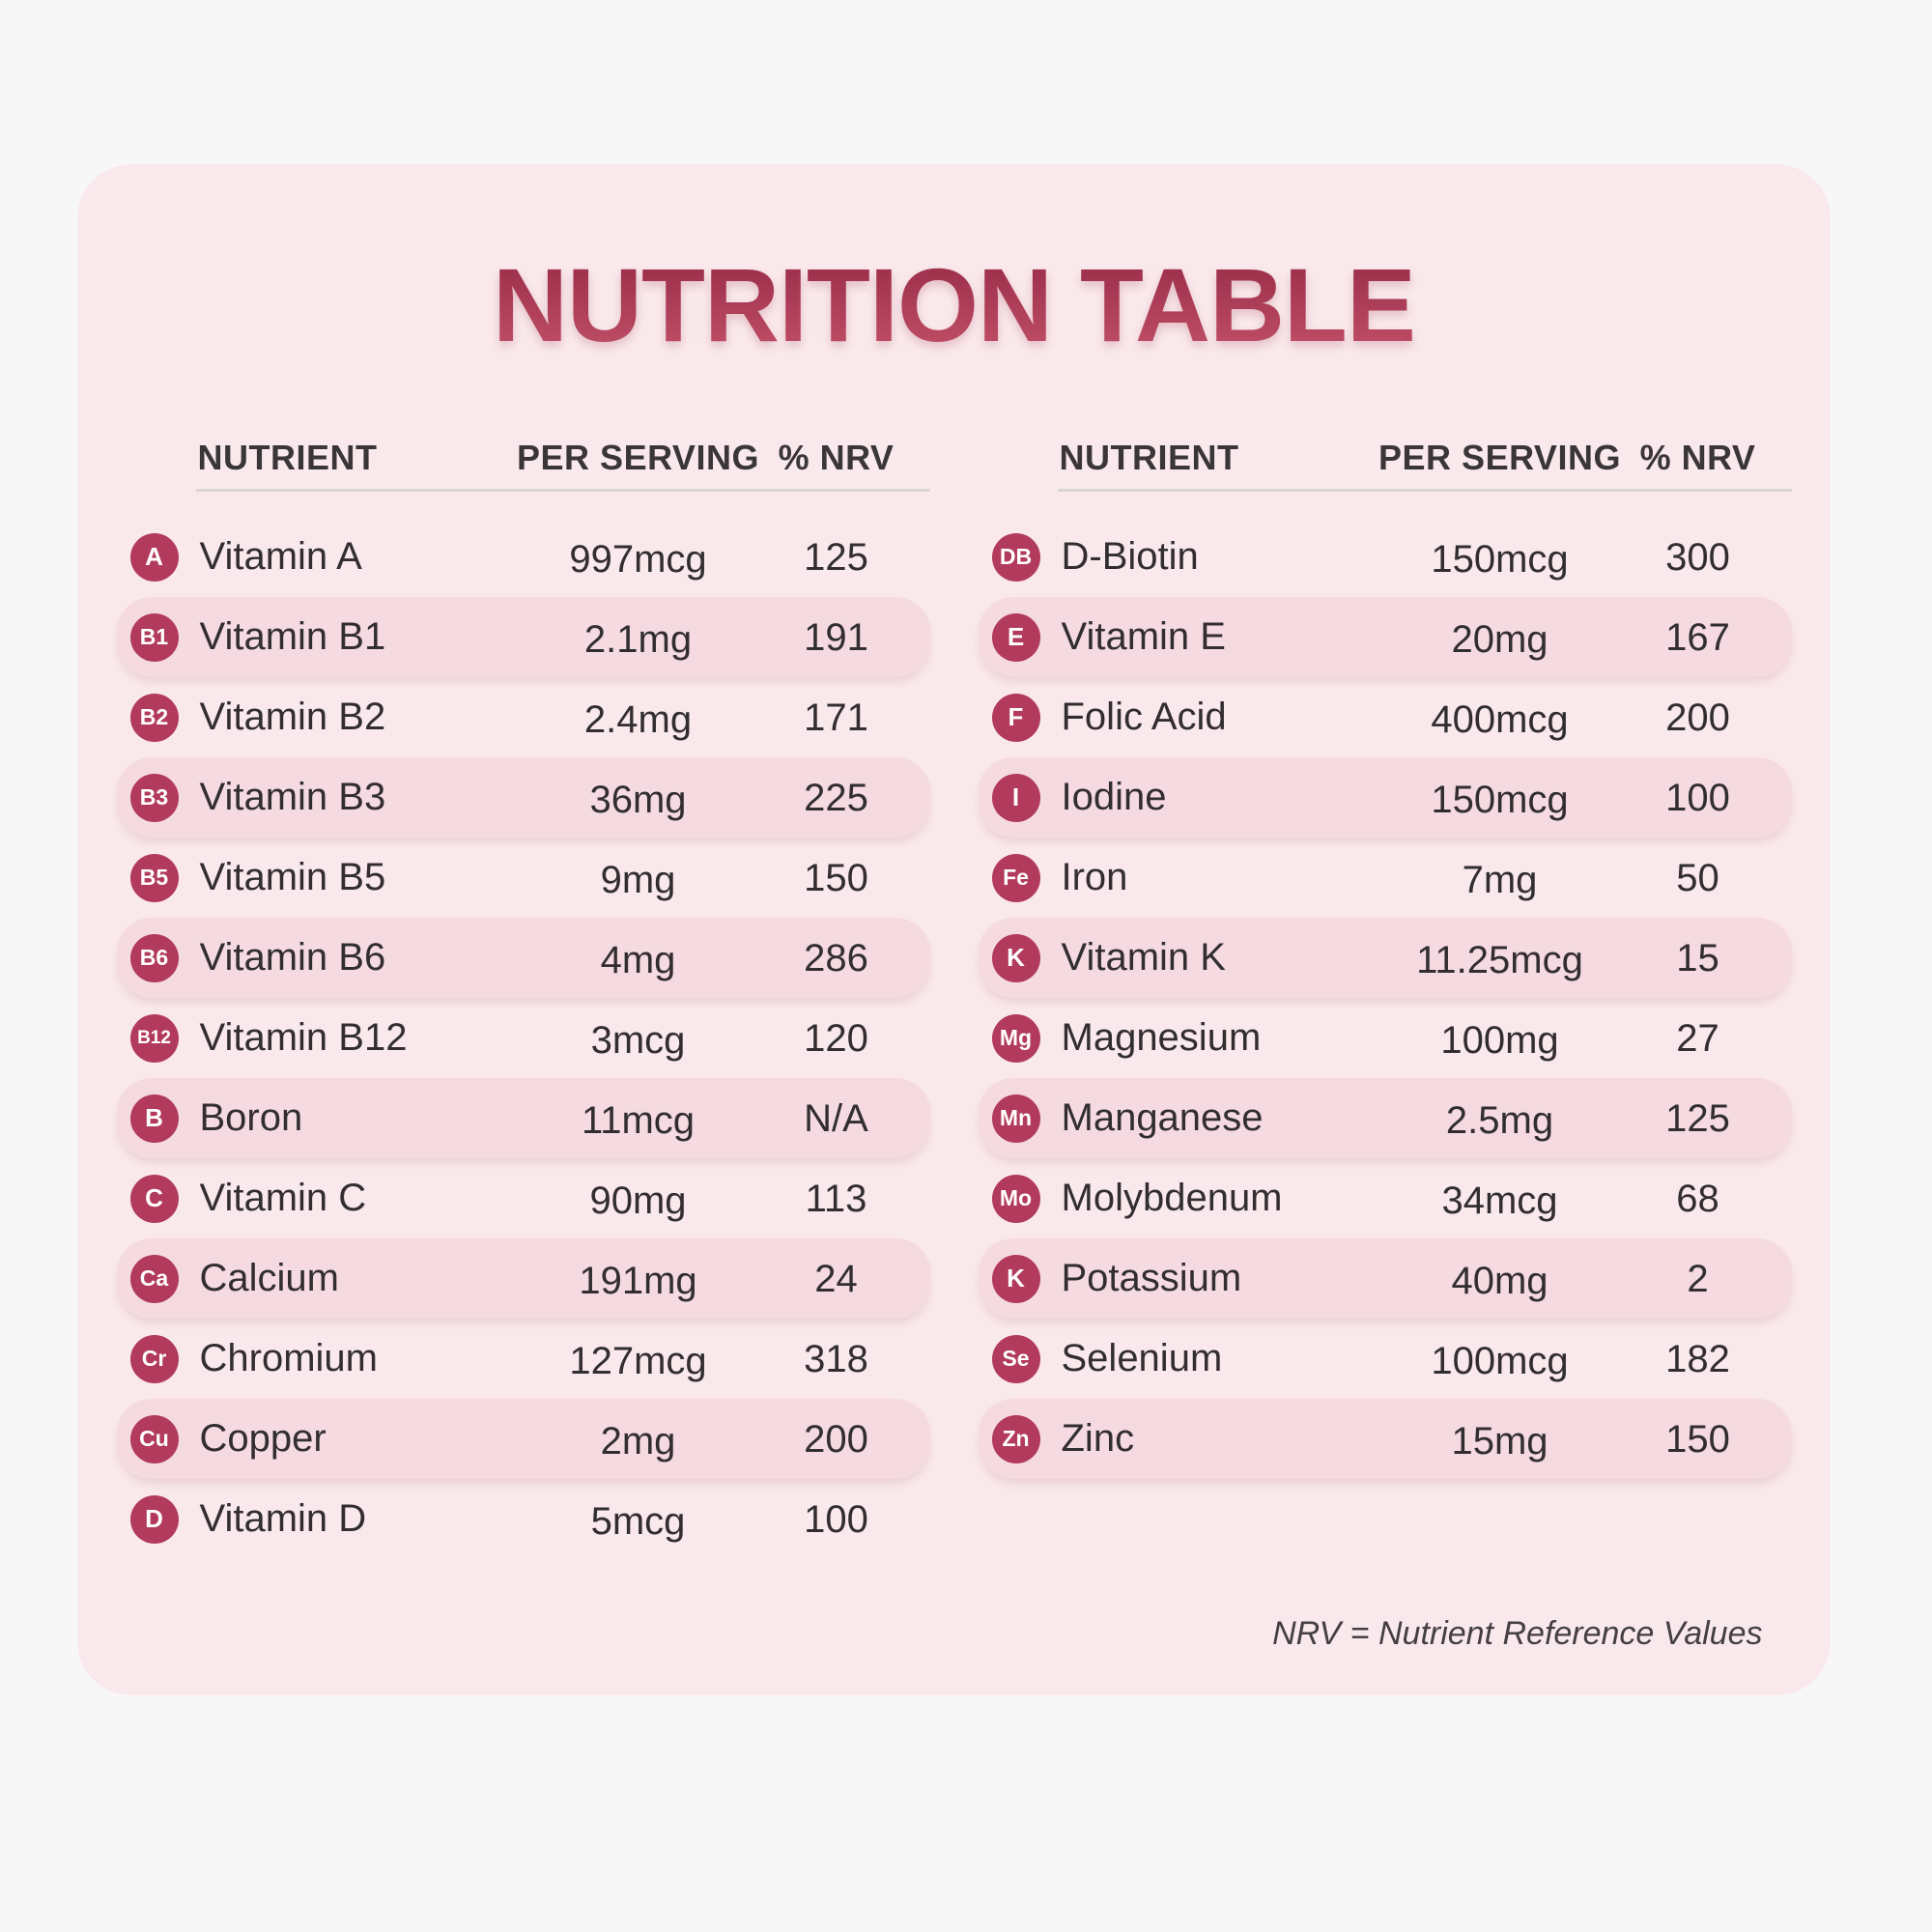 The width and height of the screenshot is (1932, 1932). Describe the element at coordinates (292, 797) in the screenshot. I see `nutrient-name: Vitamin B3` at that location.